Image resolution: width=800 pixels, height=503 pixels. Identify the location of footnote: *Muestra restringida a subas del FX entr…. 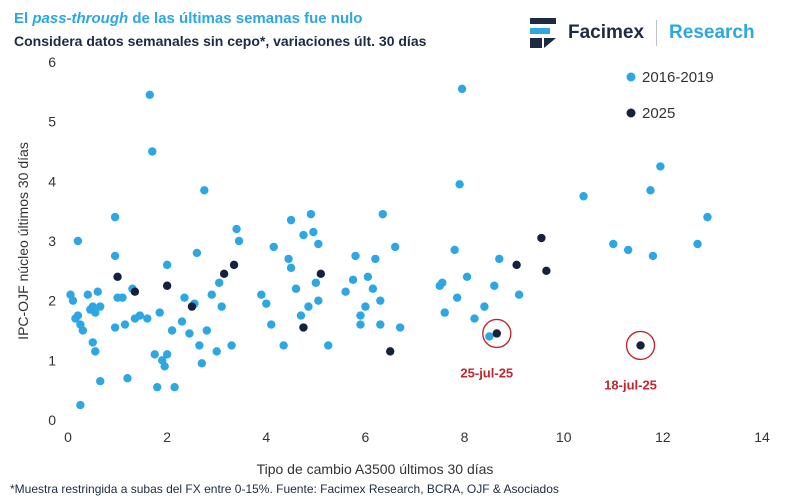
(284, 489).